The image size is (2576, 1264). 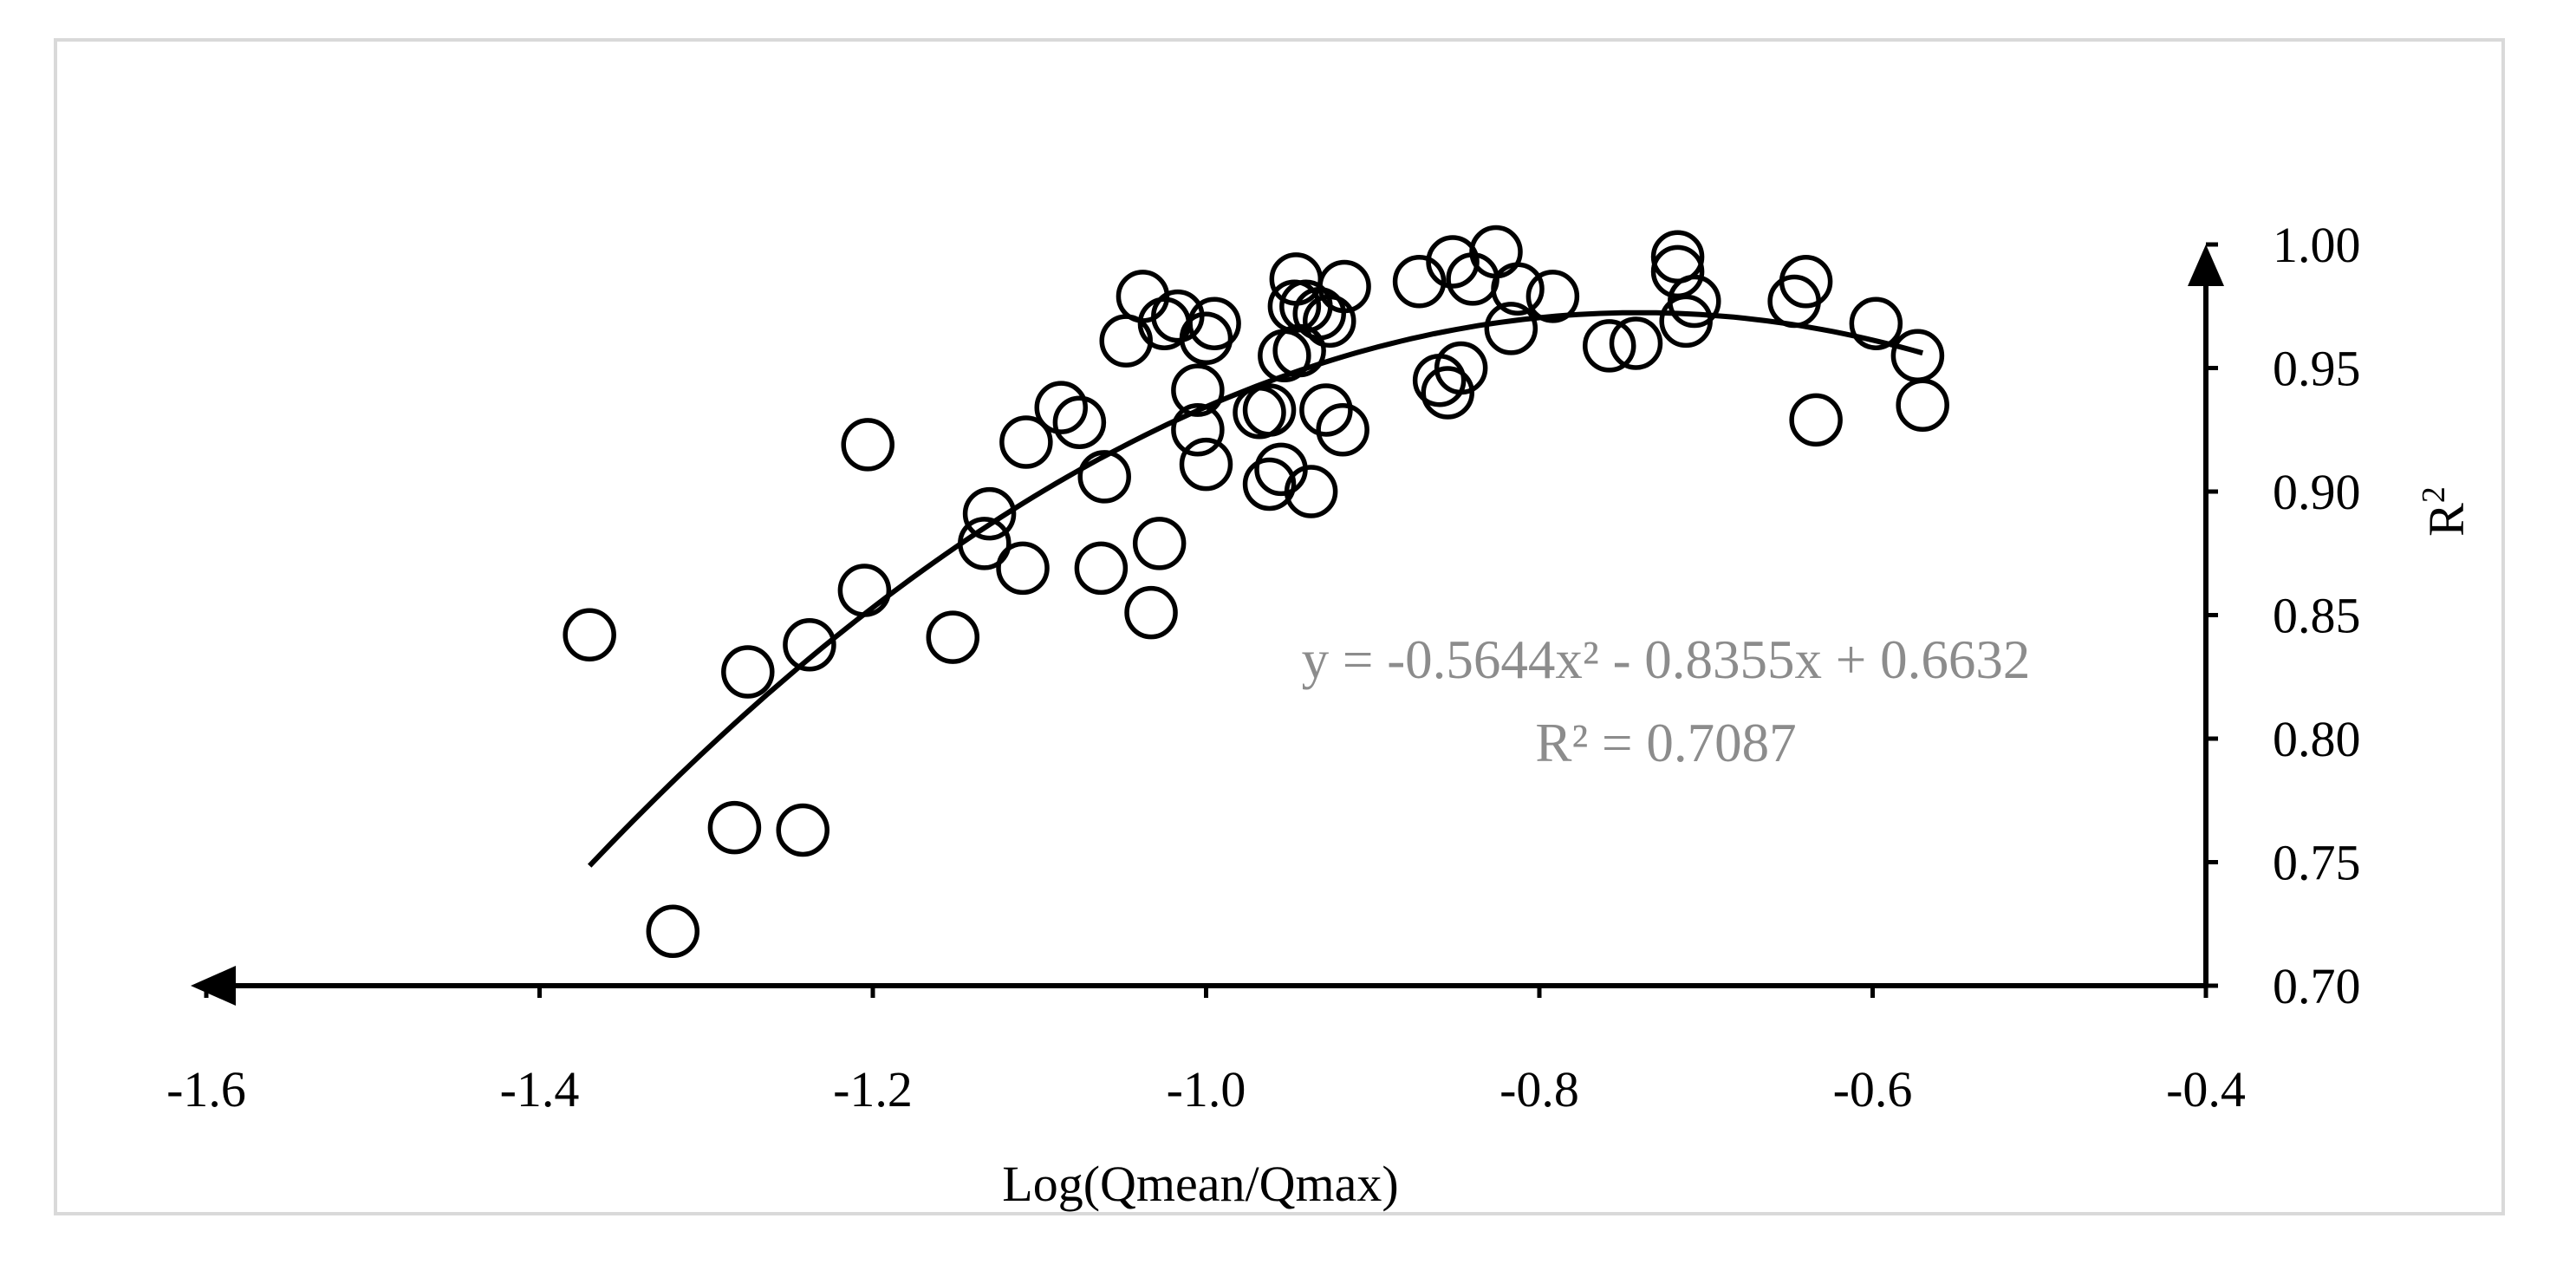 What do you see at coordinates (2317, 492) in the screenshot?
I see `y-tick-label: 0.90` at bounding box center [2317, 492].